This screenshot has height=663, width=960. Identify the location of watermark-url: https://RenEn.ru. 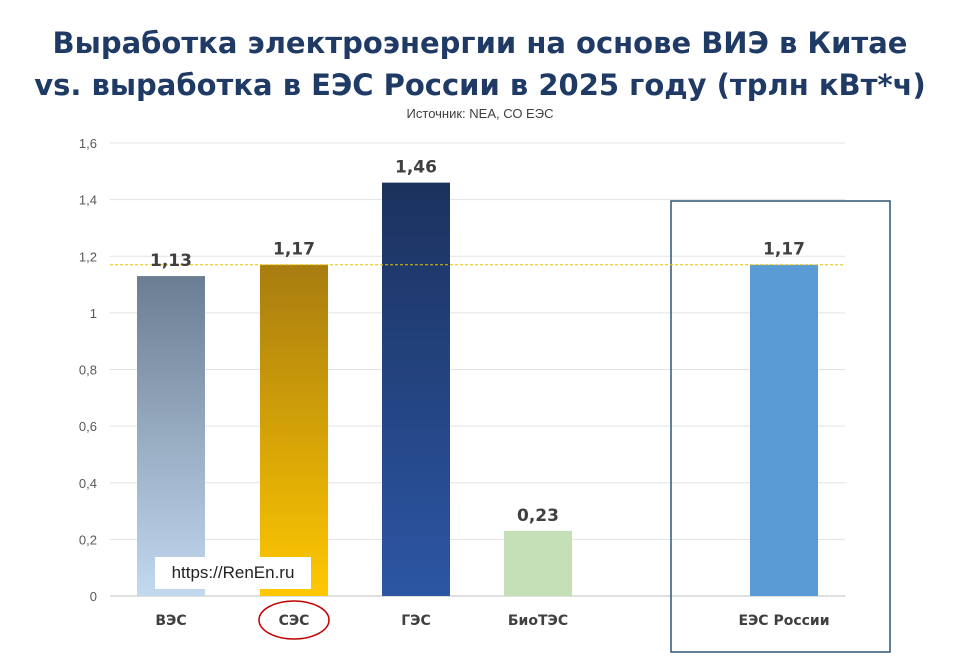
(233, 573).